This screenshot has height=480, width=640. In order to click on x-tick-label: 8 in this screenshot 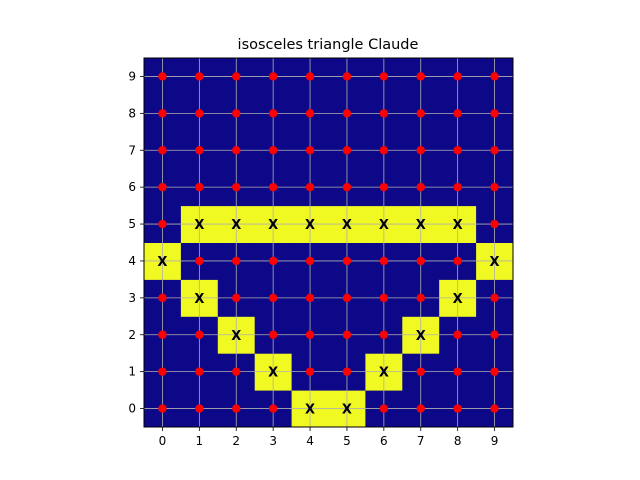, I will do `click(458, 441)`.